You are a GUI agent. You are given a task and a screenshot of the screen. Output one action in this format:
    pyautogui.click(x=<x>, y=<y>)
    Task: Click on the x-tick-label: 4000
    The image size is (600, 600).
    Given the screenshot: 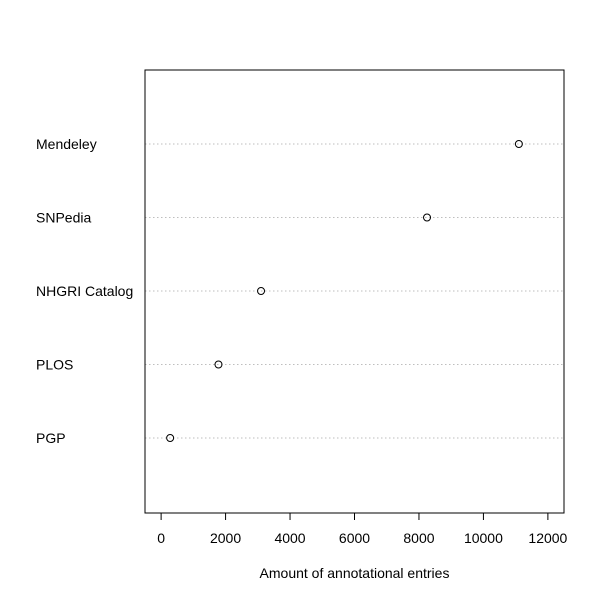 What is the action you would take?
    pyautogui.click(x=289, y=538)
    